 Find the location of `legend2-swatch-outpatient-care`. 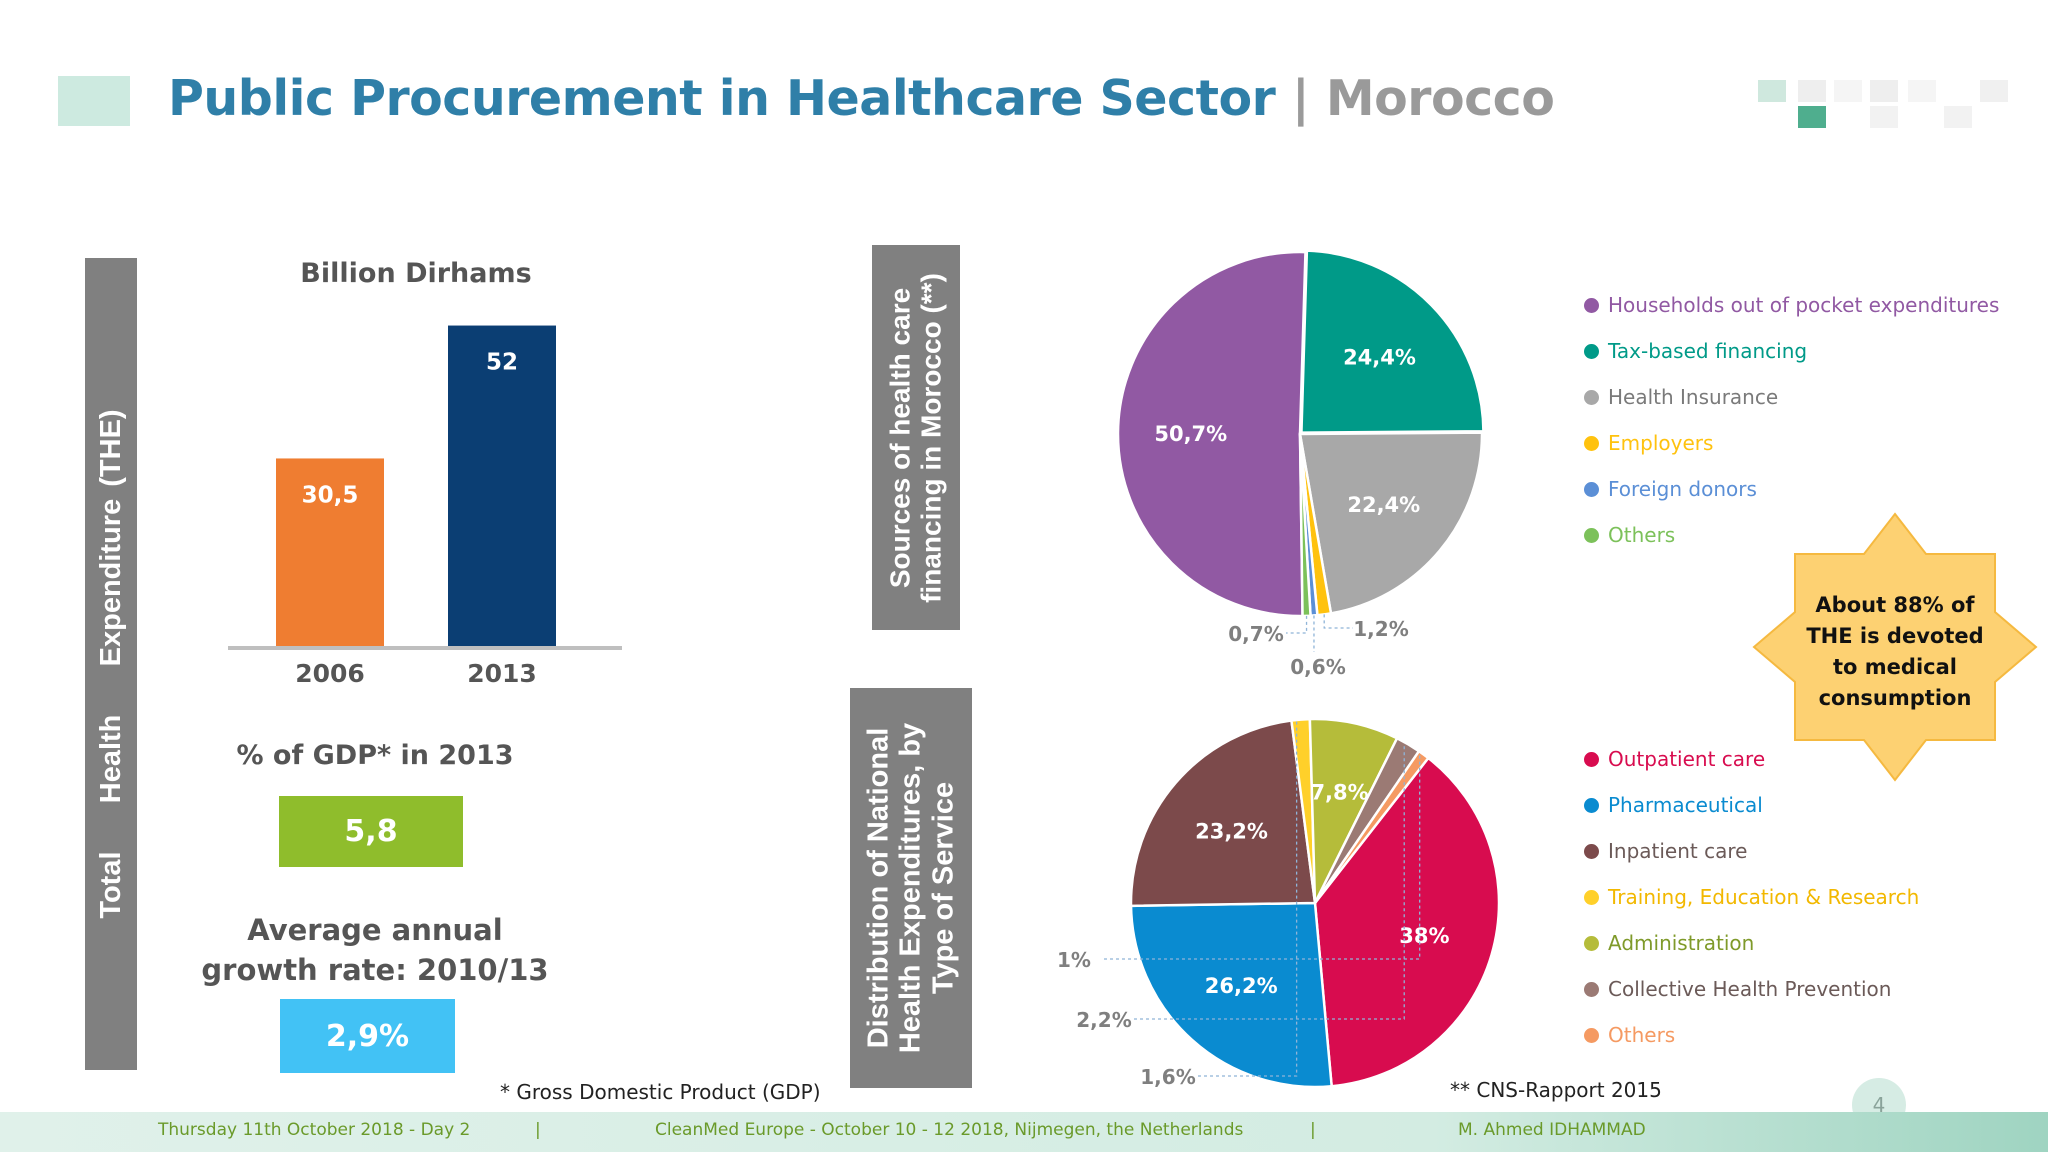

legend2-swatch-outpatient-care is located at coordinates (1591, 759).